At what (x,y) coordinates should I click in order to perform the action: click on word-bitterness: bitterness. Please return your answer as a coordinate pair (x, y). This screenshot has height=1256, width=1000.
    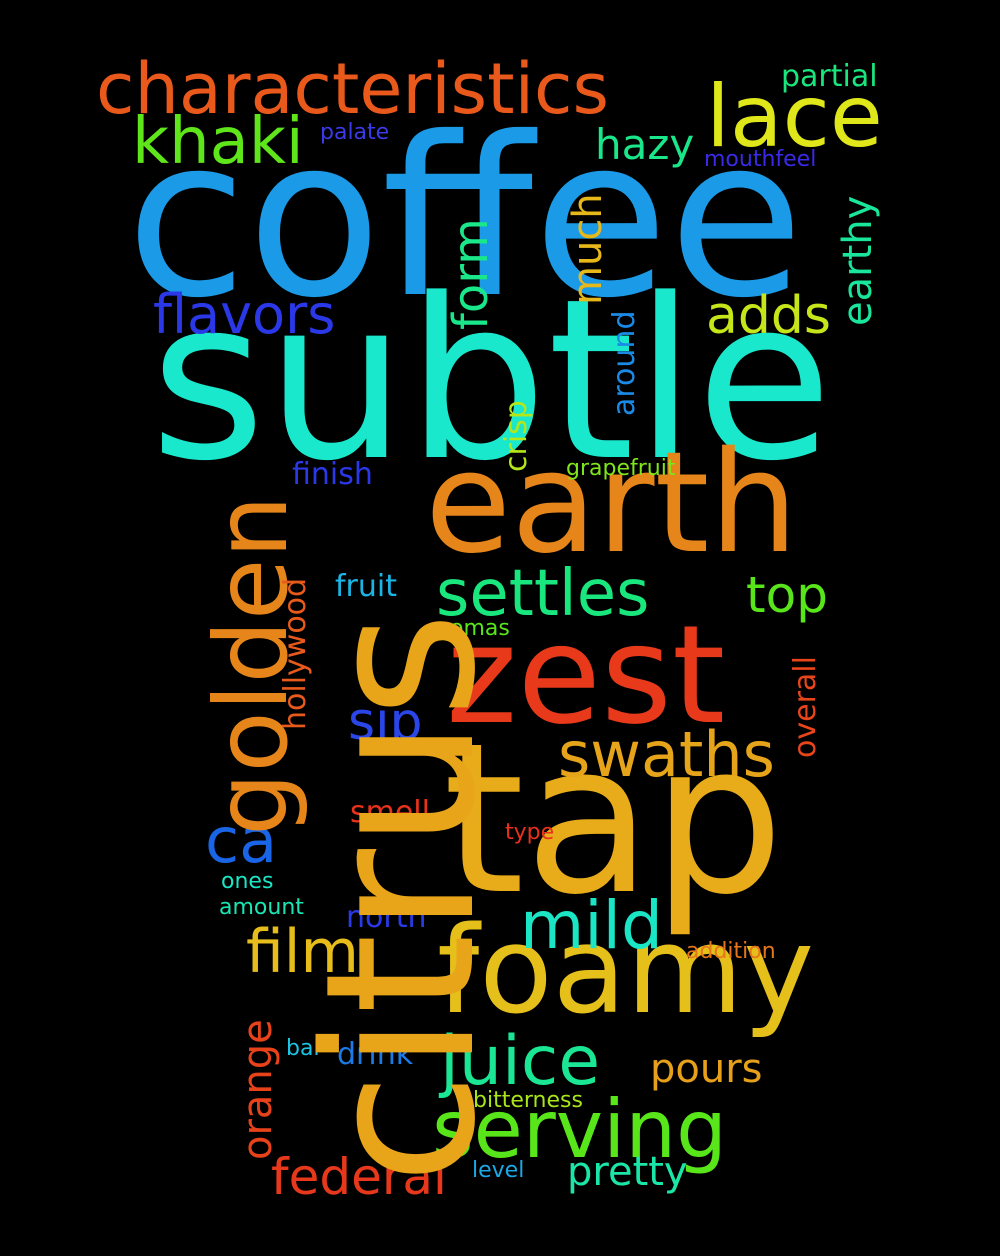
    Looking at the image, I should click on (528, 1100).